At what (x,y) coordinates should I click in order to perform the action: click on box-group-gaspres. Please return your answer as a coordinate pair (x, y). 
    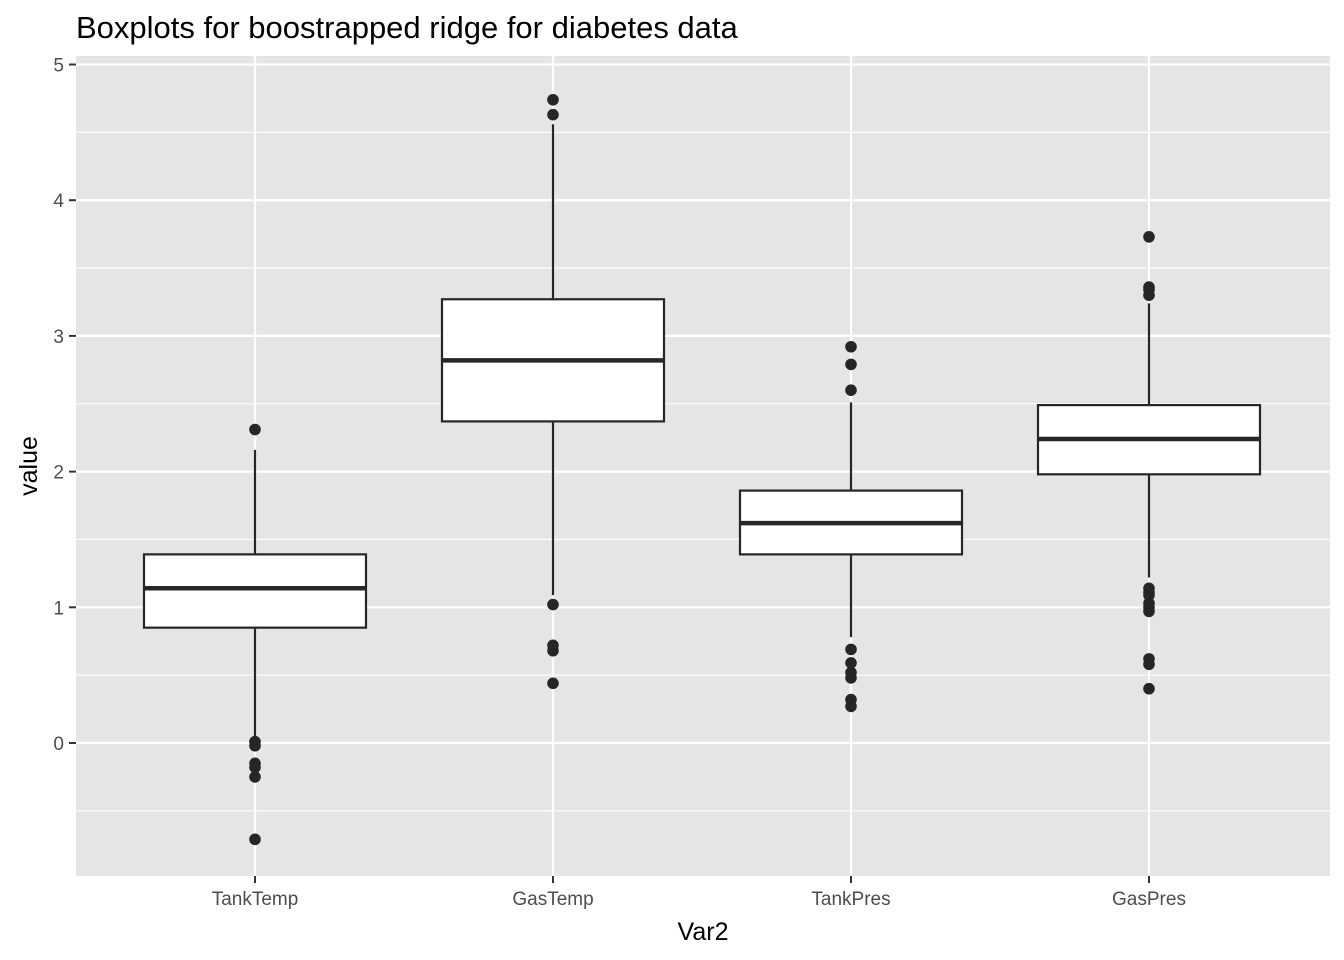
    Looking at the image, I should click on (1149, 463).